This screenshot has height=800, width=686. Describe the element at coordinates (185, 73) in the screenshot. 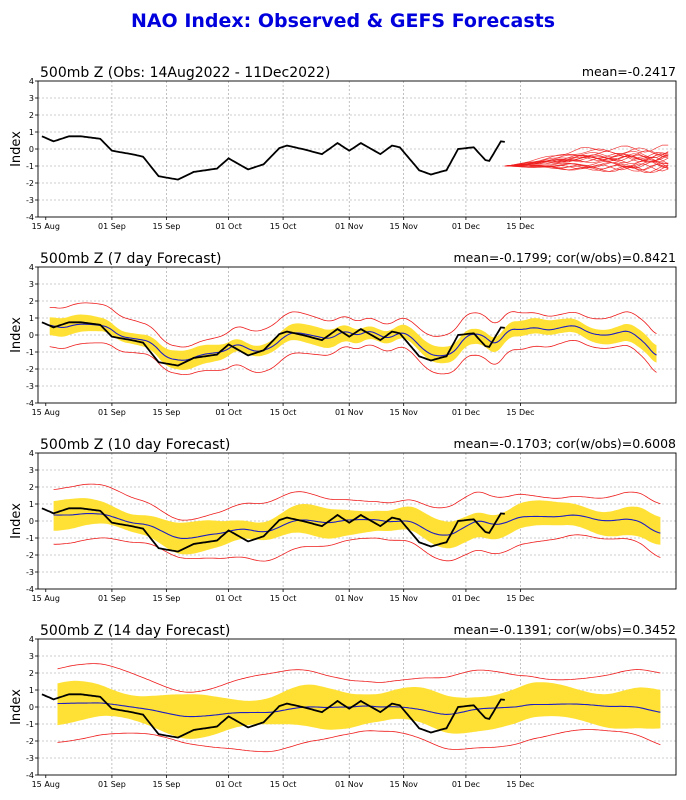

I see `panel-title: 500mb Z (Obs: 14Aug2022 - 11Dec2022)` at that location.